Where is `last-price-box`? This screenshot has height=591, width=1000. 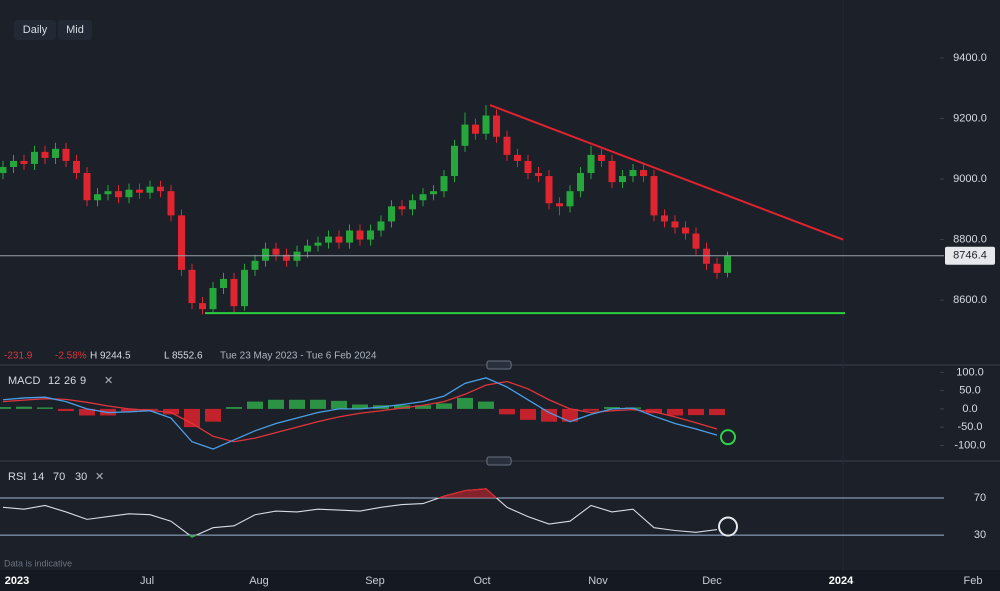 last-price-box is located at coordinates (970, 255).